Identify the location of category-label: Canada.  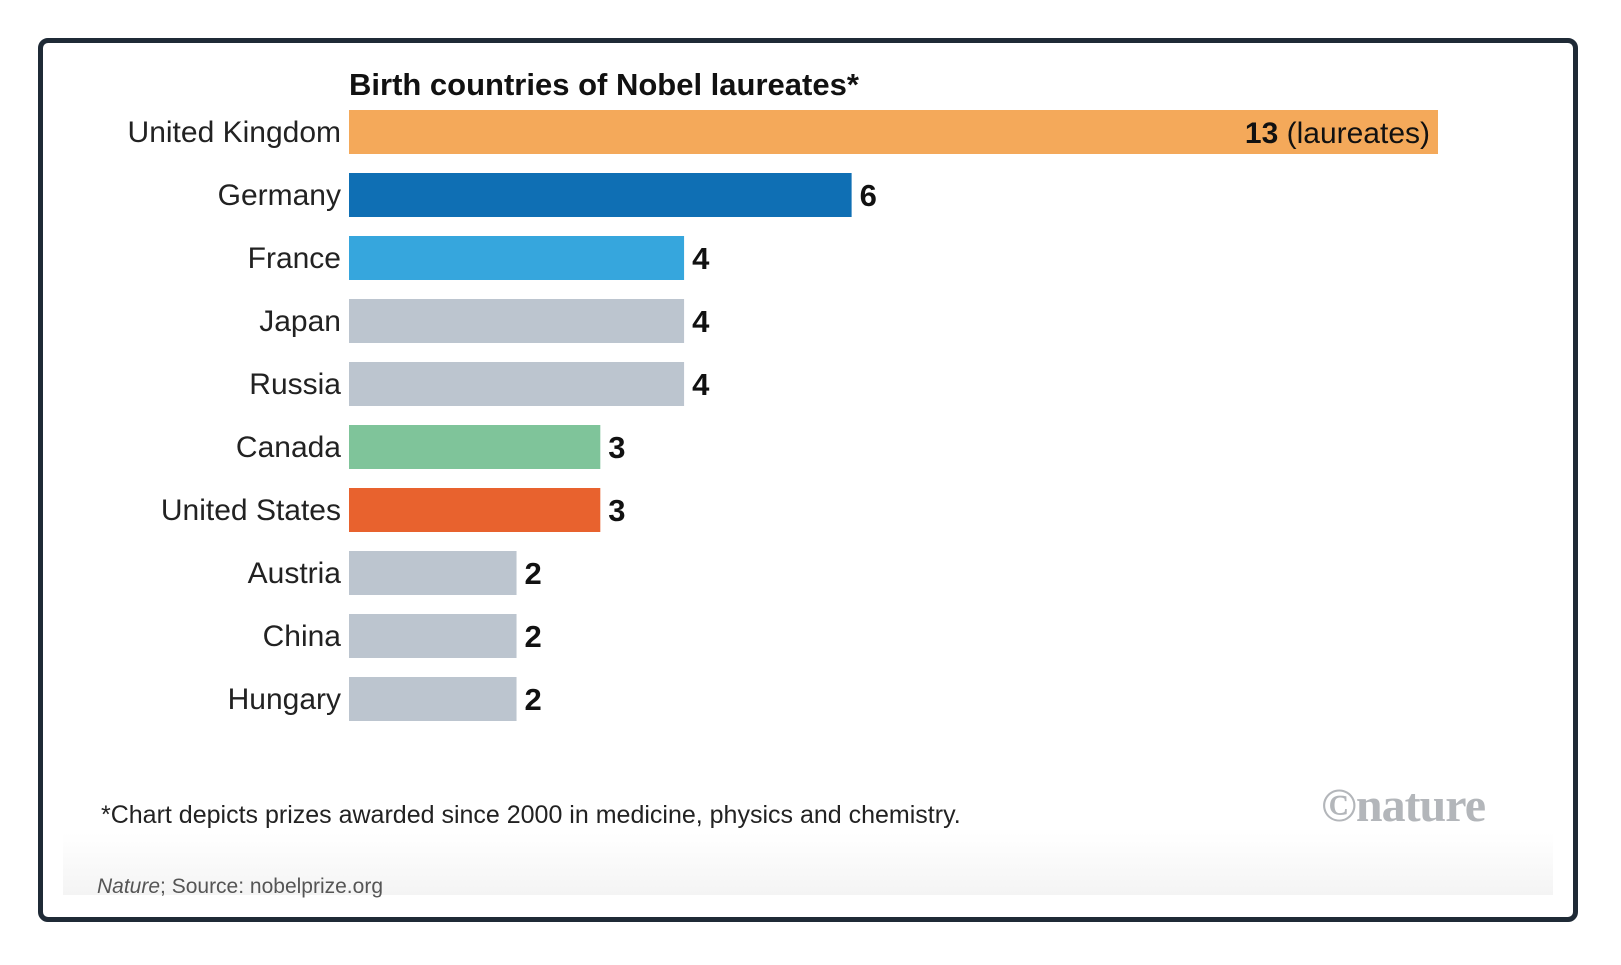
(288, 447).